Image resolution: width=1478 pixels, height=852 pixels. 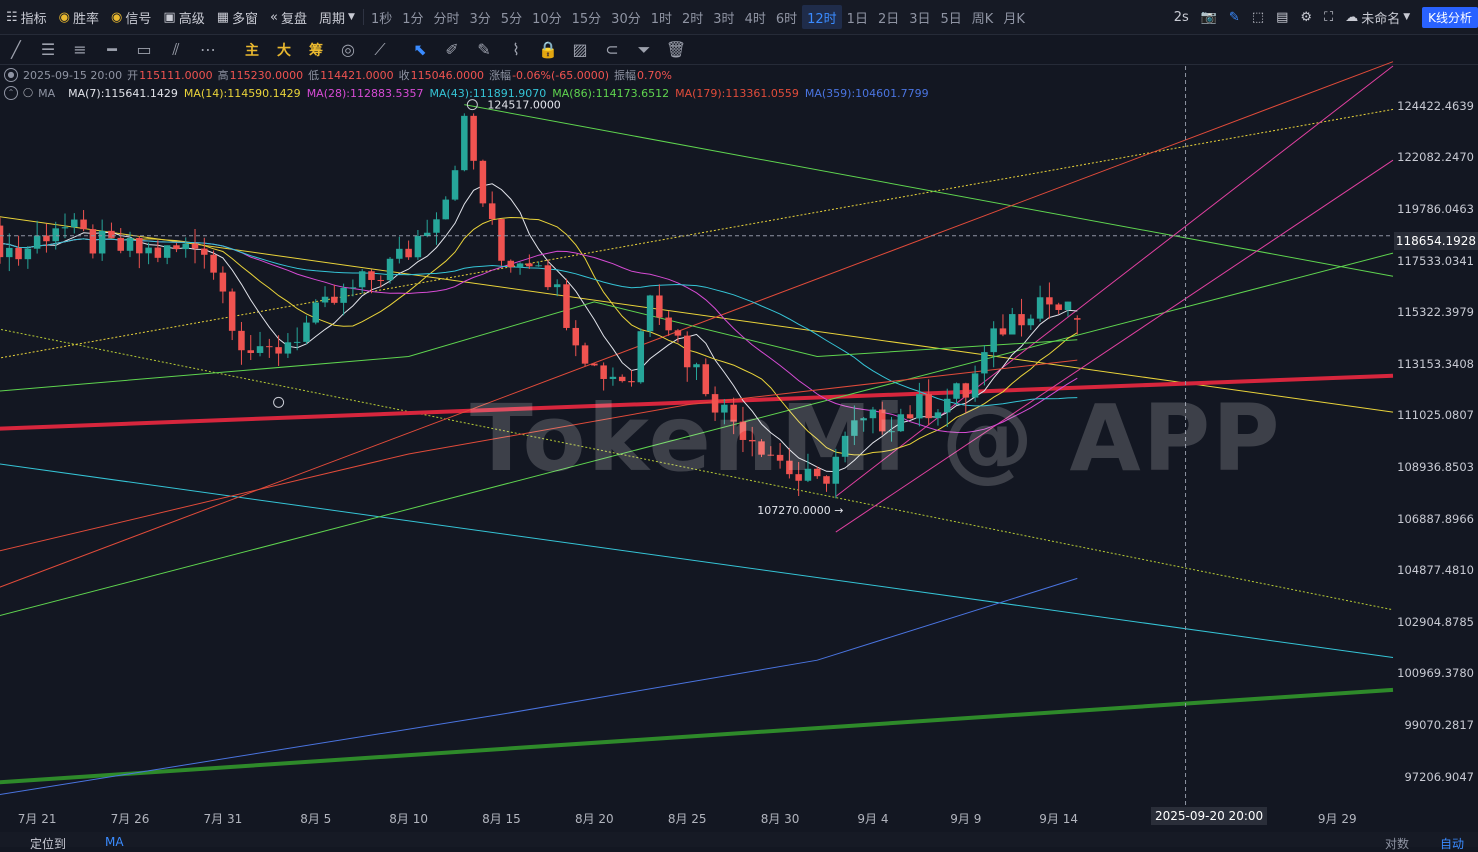 What do you see at coordinates (184, 18) in the screenshot?
I see `advanced-button: ▣ 高级` at bounding box center [184, 18].